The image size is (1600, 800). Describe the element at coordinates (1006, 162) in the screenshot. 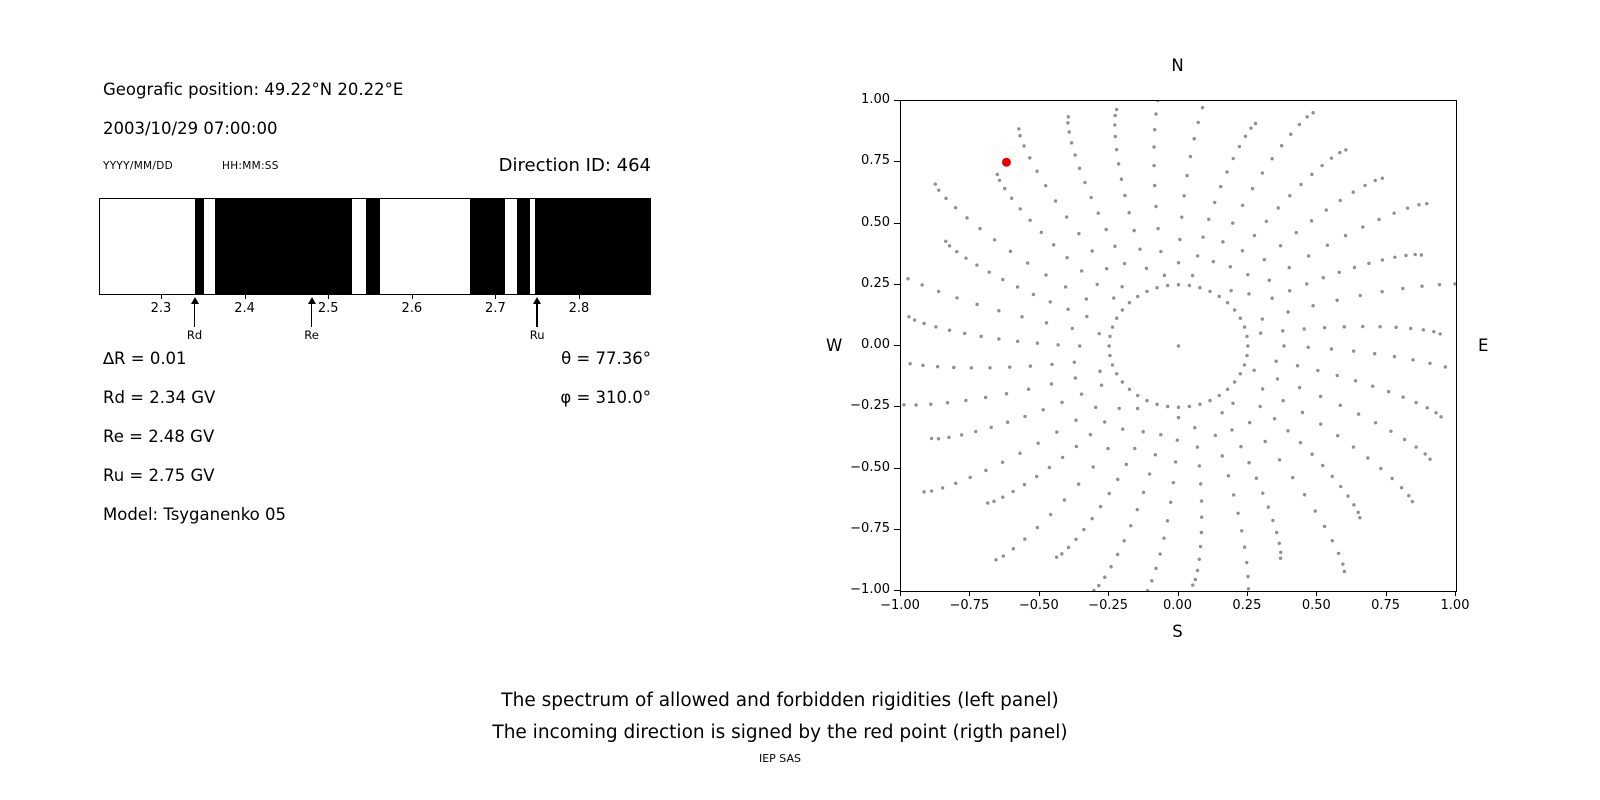

I see `incoming-direction-point` at that location.